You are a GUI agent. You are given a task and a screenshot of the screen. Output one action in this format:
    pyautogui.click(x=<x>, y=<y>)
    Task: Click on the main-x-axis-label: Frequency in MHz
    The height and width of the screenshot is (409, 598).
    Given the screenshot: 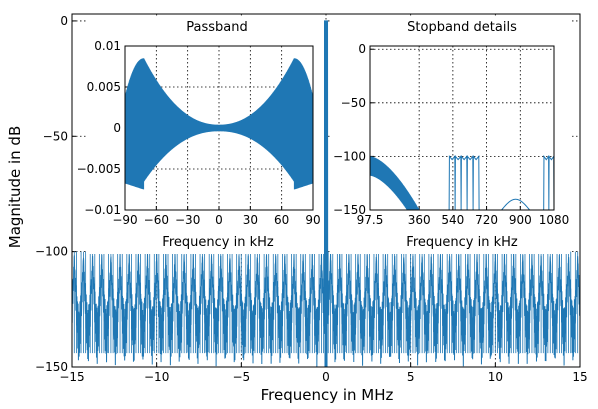 What is the action you would take?
    pyautogui.click(x=327, y=395)
    